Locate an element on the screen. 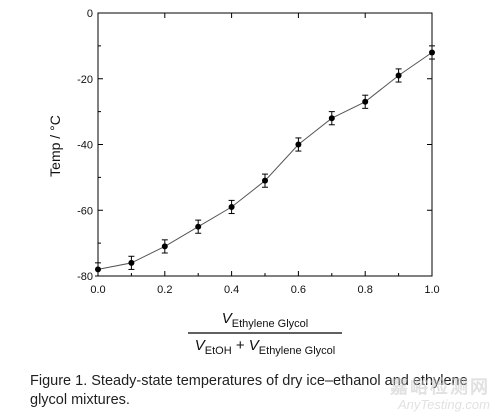 This screenshot has height=418, width=500. y-tick-label: -40 is located at coordinates (85, 146).